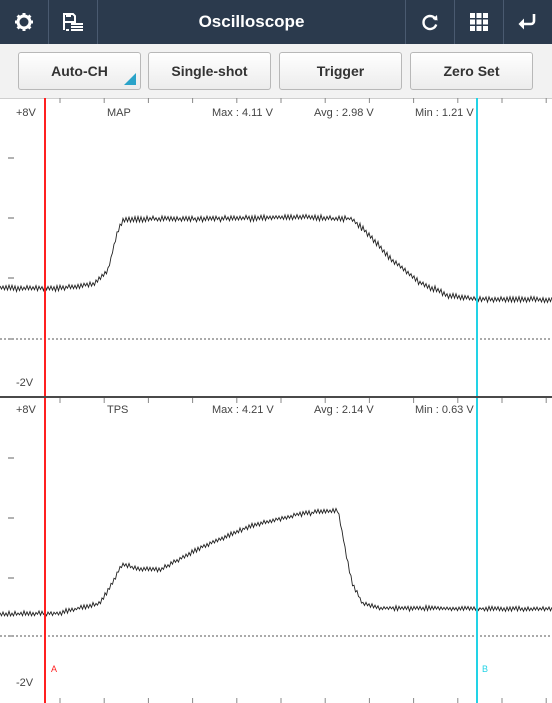 The width and height of the screenshot is (552, 703). What do you see at coordinates (276, 71) in the screenshot?
I see `control-button-row: Auto-CH Single-shot Trigger Zero Set` at bounding box center [276, 71].